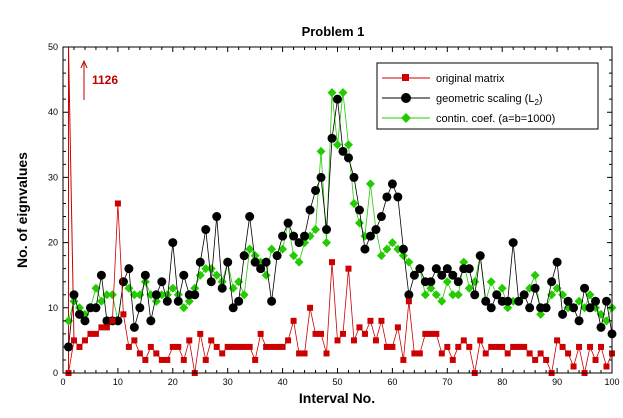 This screenshot has height=418, width=623. I want to click on legend-entry-contin: contin. coef. (a=b=1000), so click(495, 119).